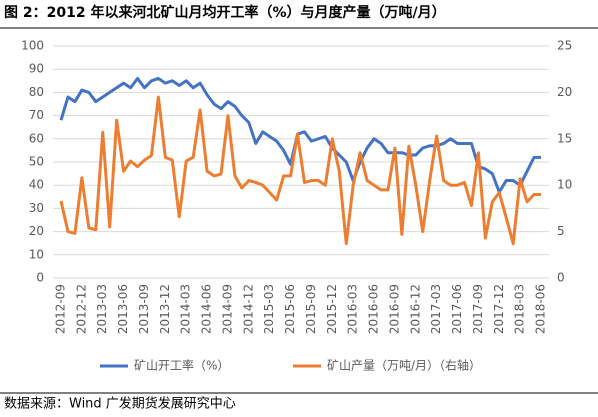 The image size is (598, 417). I want to click on x-tick-label: 2013-09, so click(144, 309).